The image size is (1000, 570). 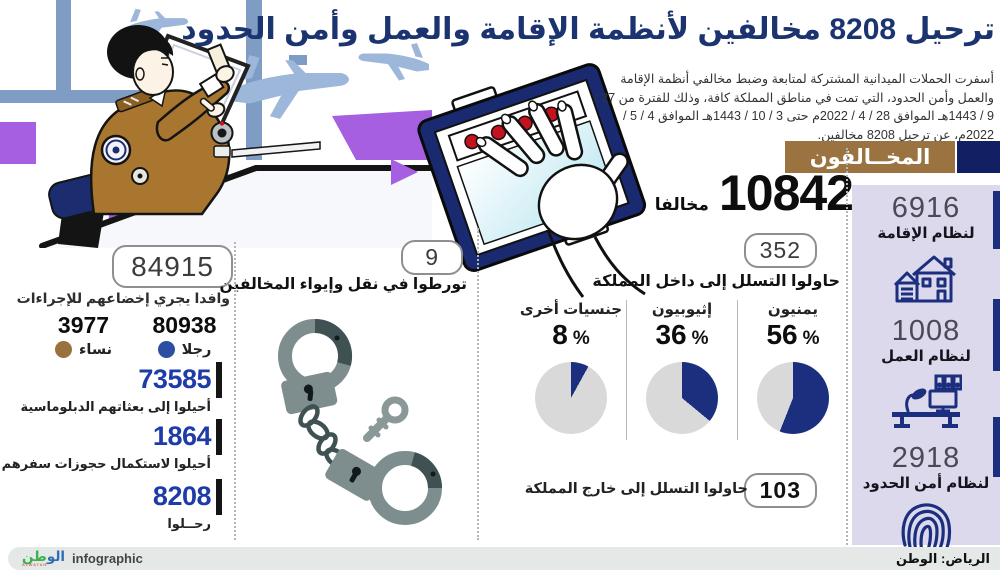 I want to click on violators-banner: المخــالفون, so click(x=892, y=157).